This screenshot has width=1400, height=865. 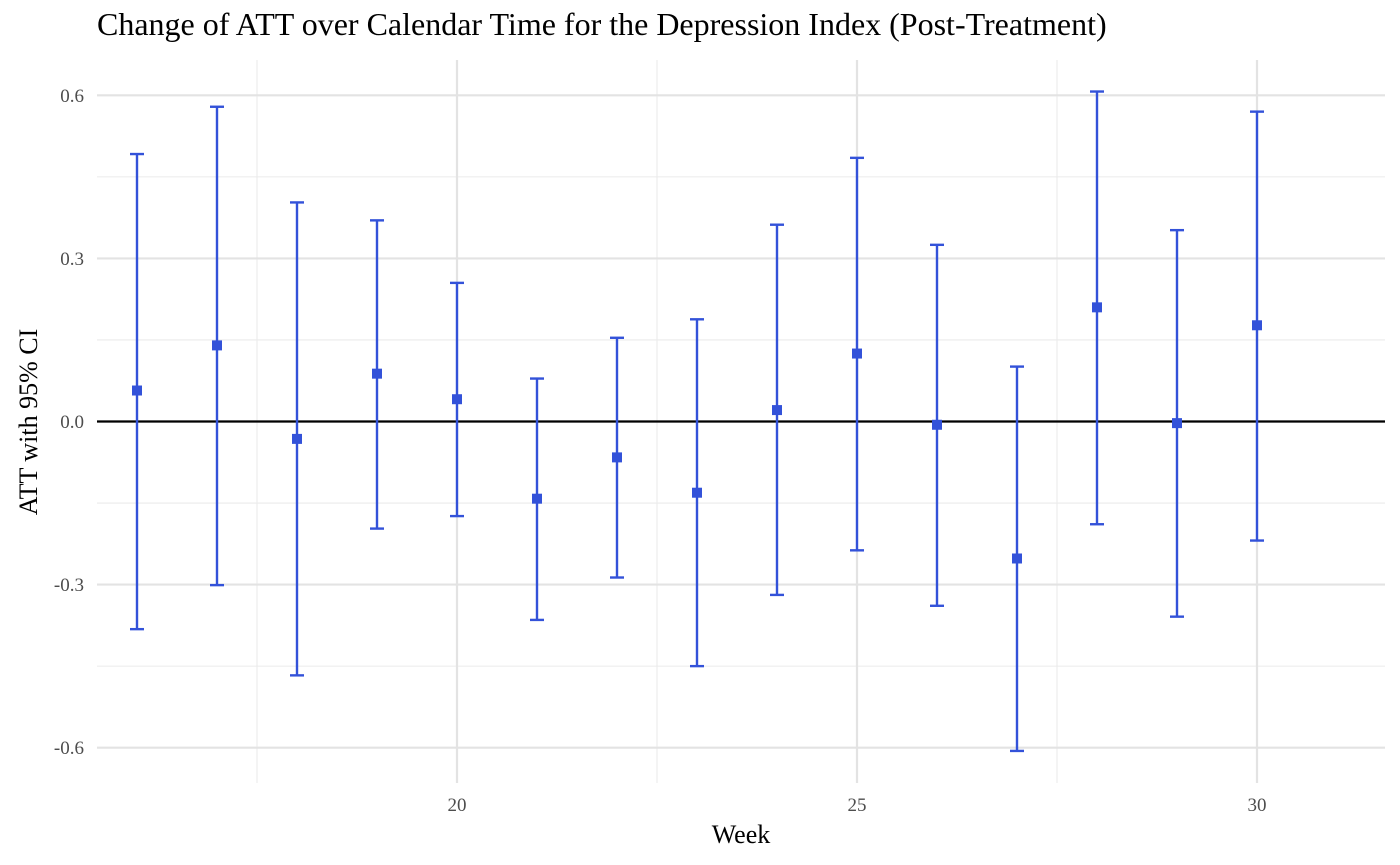 I want to click on y-tick-label: 0.3, so click(x=72, y=259).